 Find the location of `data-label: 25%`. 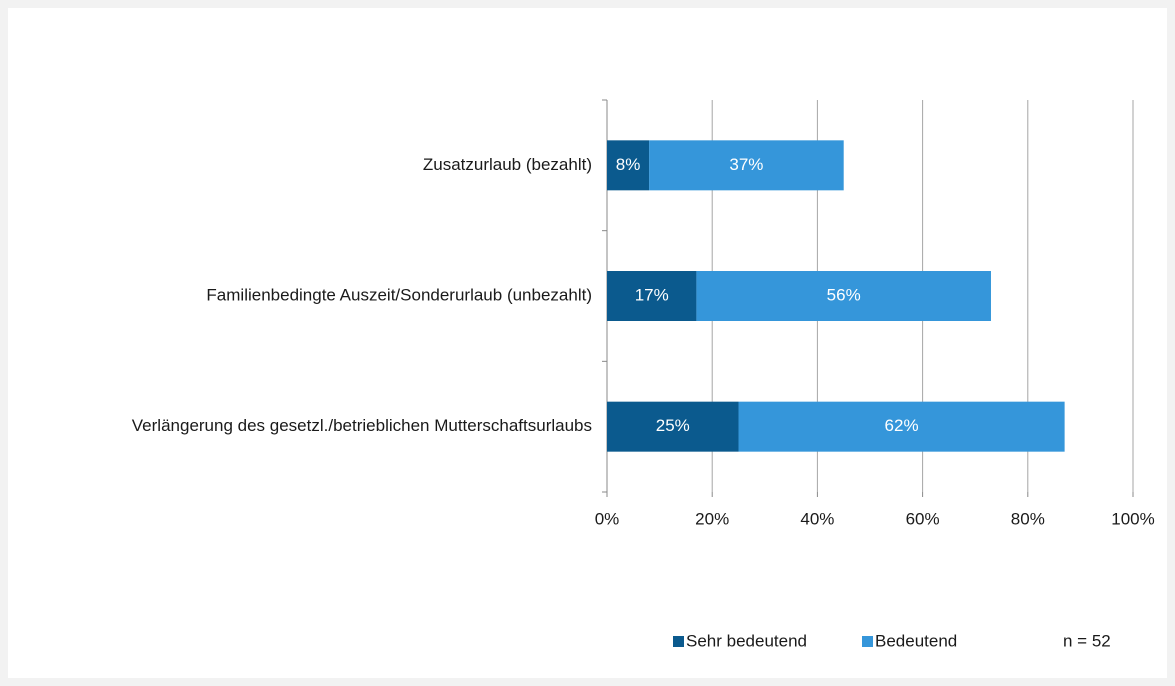

data-label: 25% is located at coordinates (673, 425).